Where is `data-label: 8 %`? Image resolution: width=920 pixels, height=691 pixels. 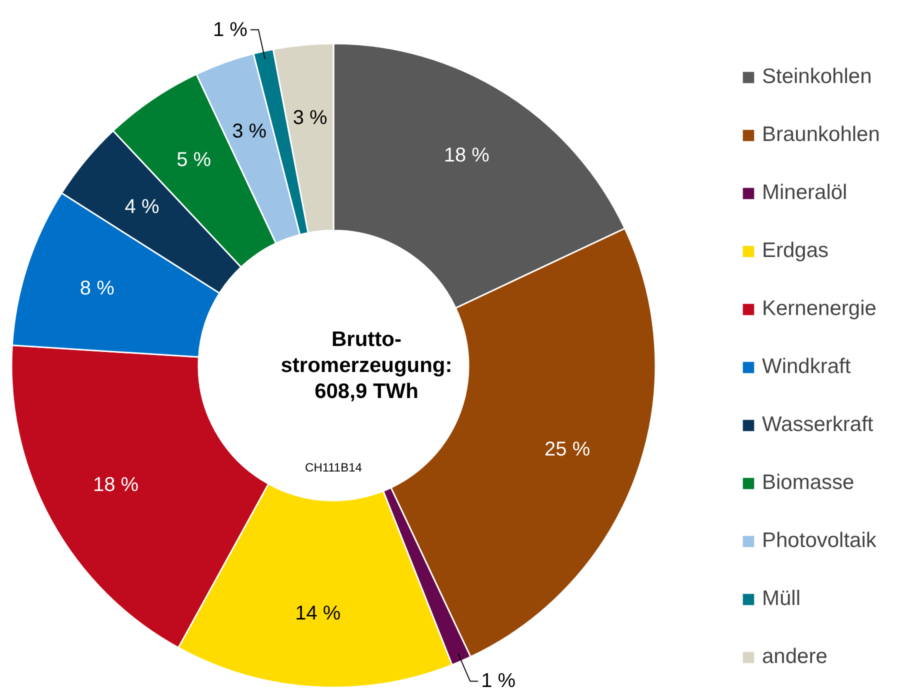 data-label: 8 % is located at coordinates (97, 289).